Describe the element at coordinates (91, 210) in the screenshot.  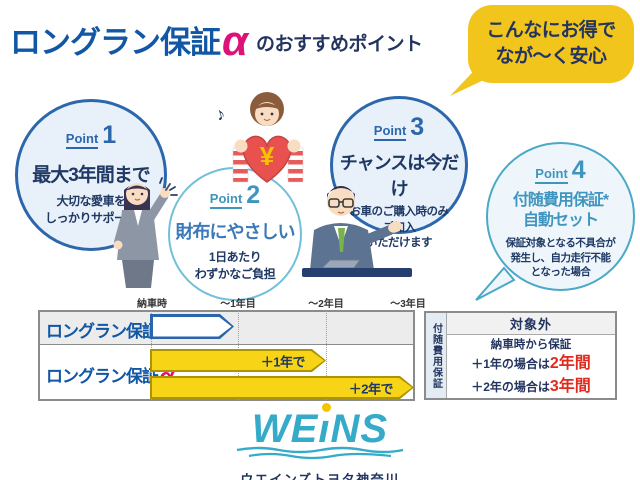
I see `point-1-desc: 大切な愛車を しっかりサポート` at that location.